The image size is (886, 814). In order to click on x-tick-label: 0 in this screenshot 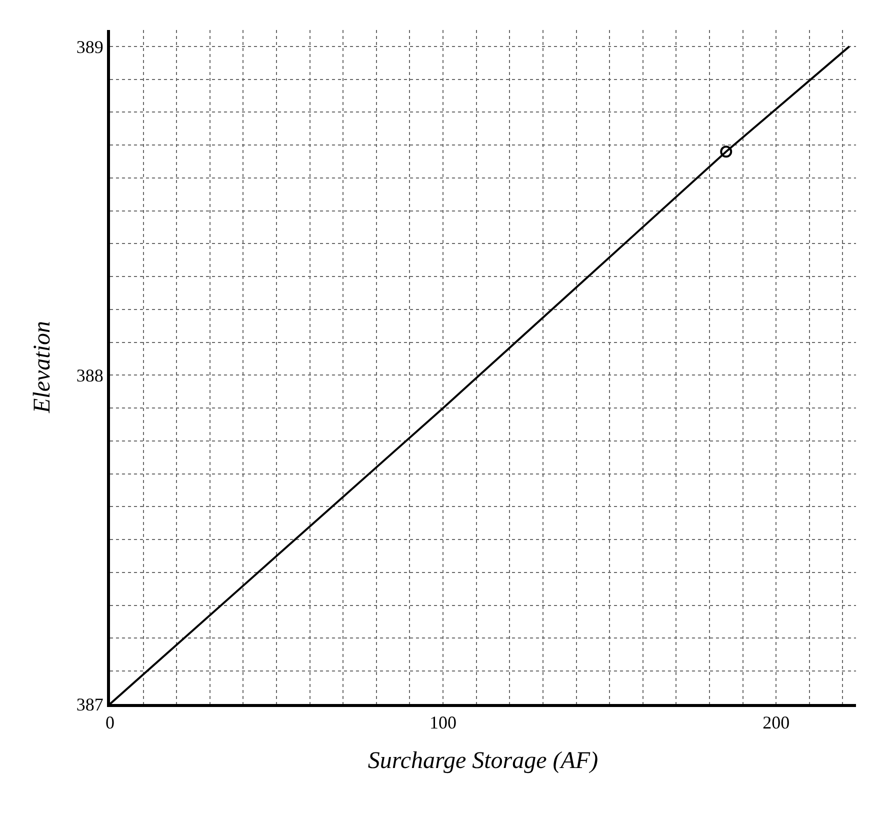, I will do `click(110, 722)`.